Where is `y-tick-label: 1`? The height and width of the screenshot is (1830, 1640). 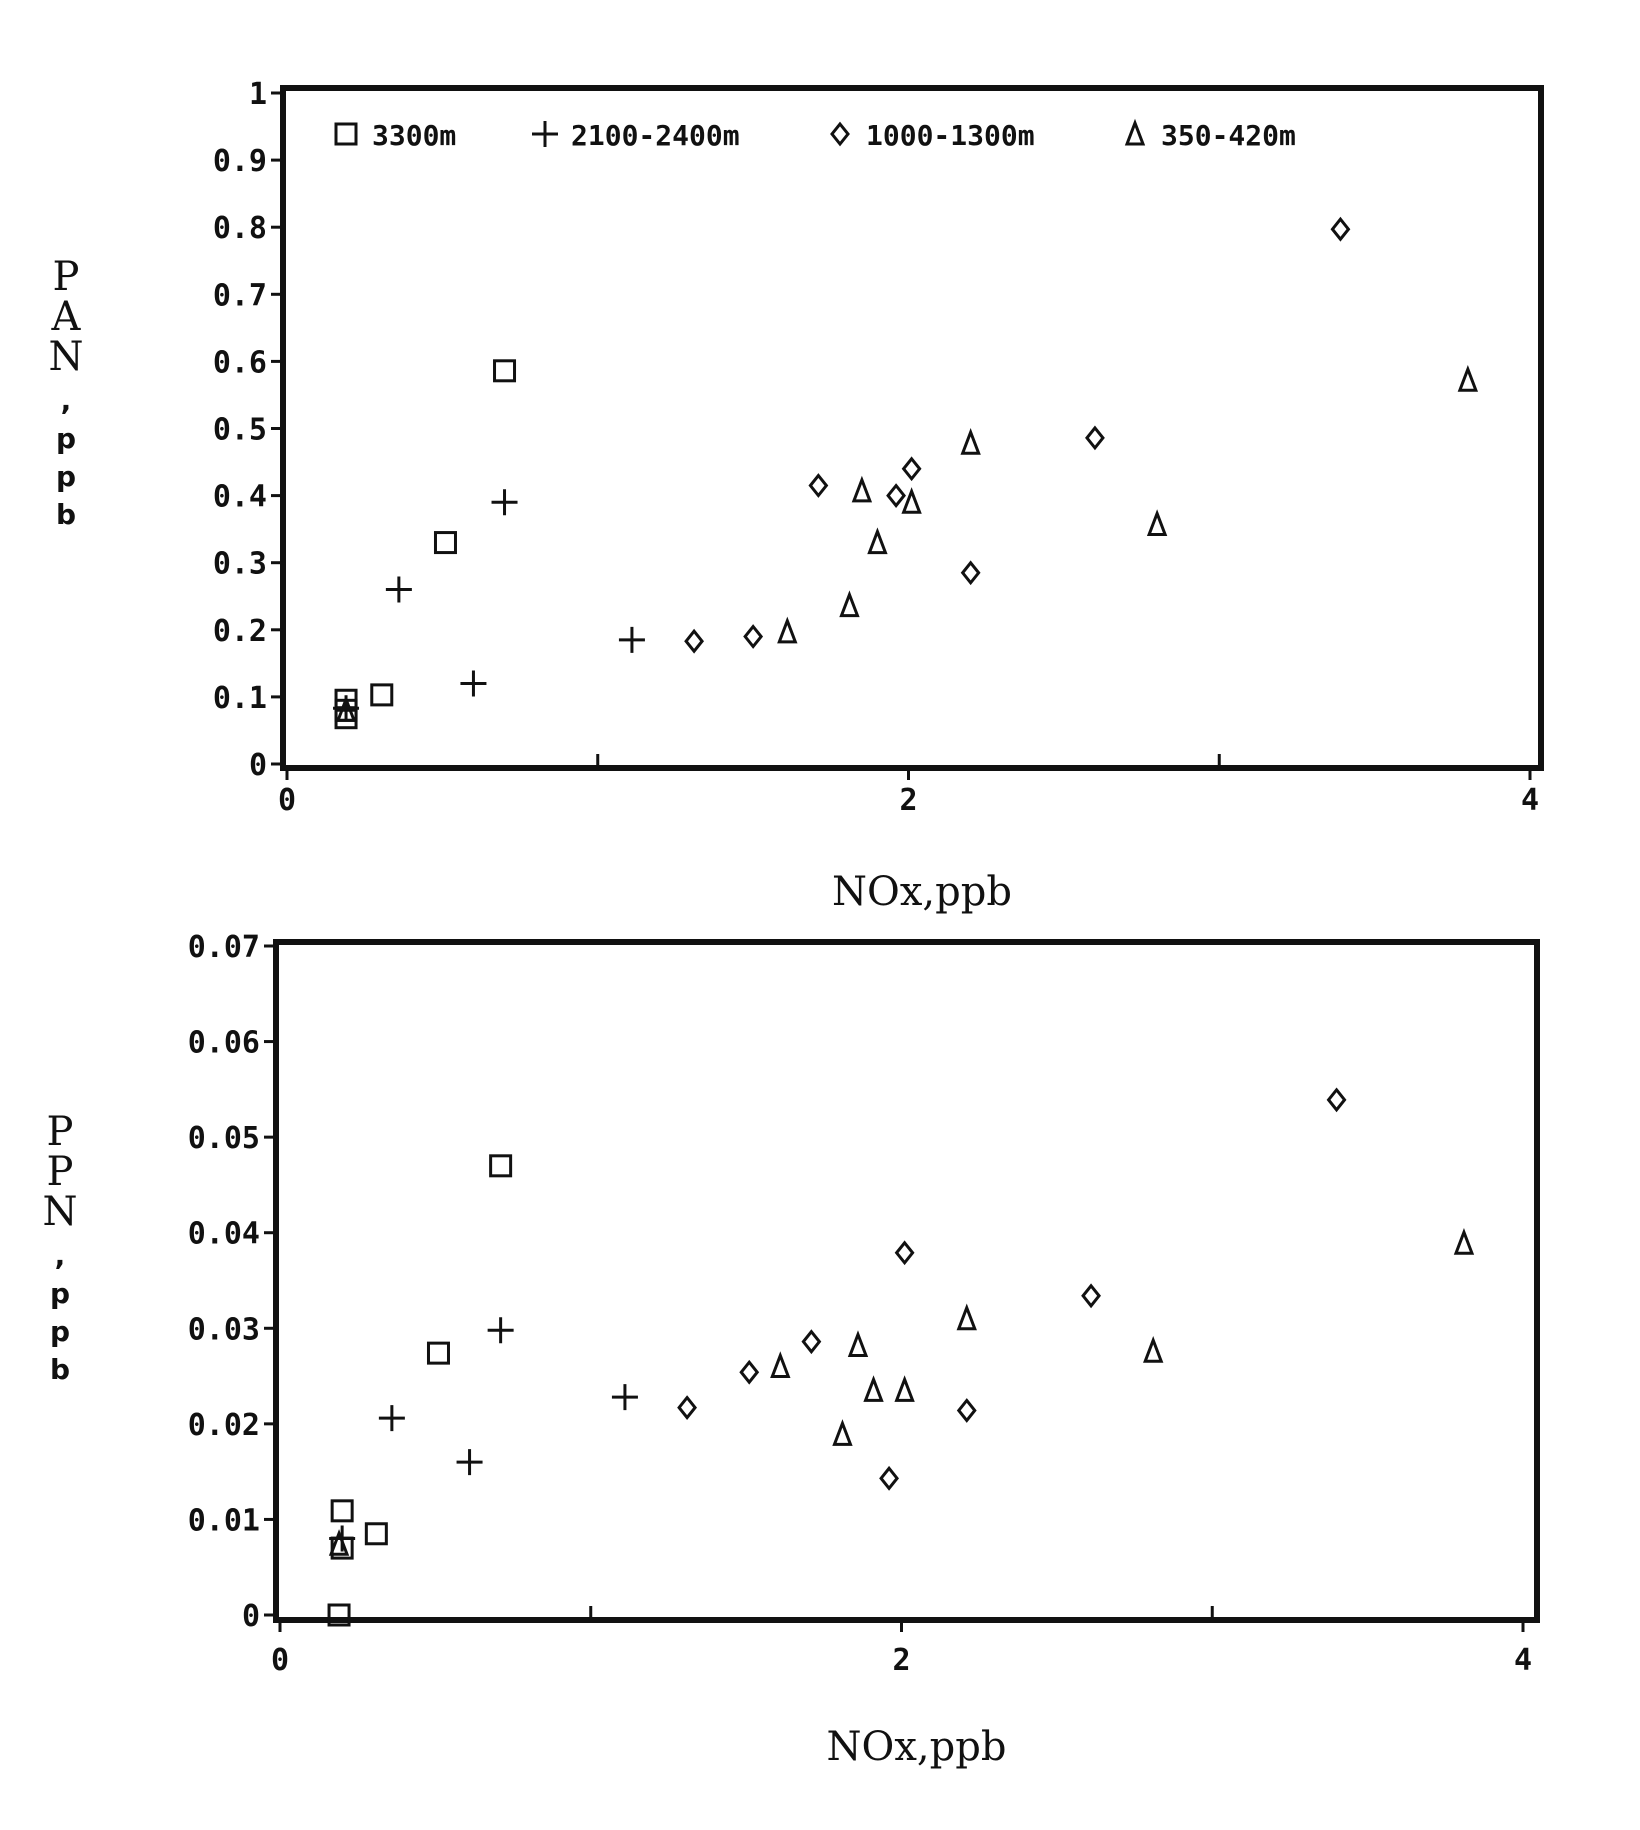 y-tick-label: 1 is located at coordinates (258, 94).